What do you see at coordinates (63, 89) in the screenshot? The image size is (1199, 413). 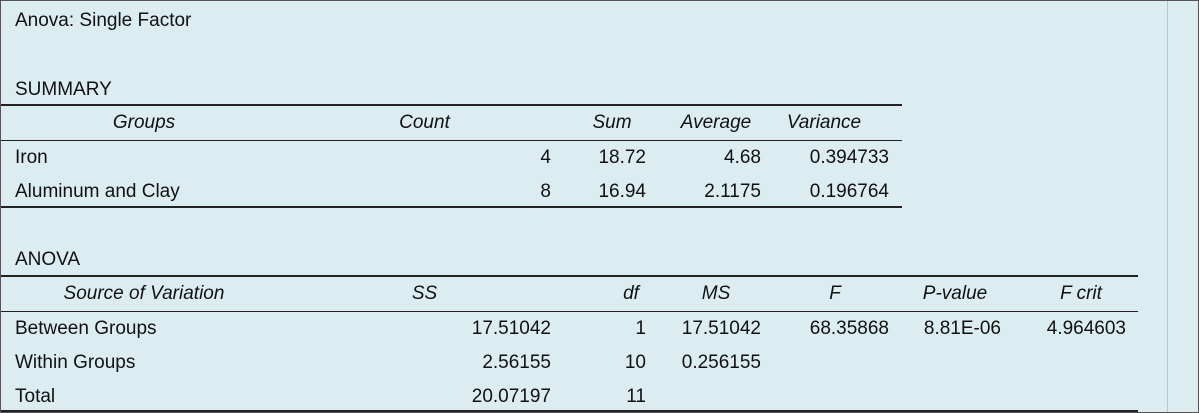 I see `summary-label: SUMMARY` at bounding box center [63, 89].